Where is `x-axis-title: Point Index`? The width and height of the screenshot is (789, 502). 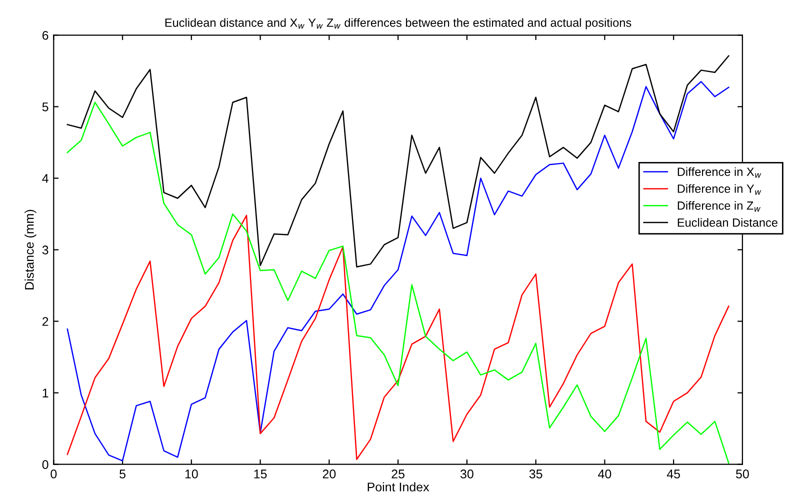
x-axis-title: Point Index is located at coordinates (399, 487).